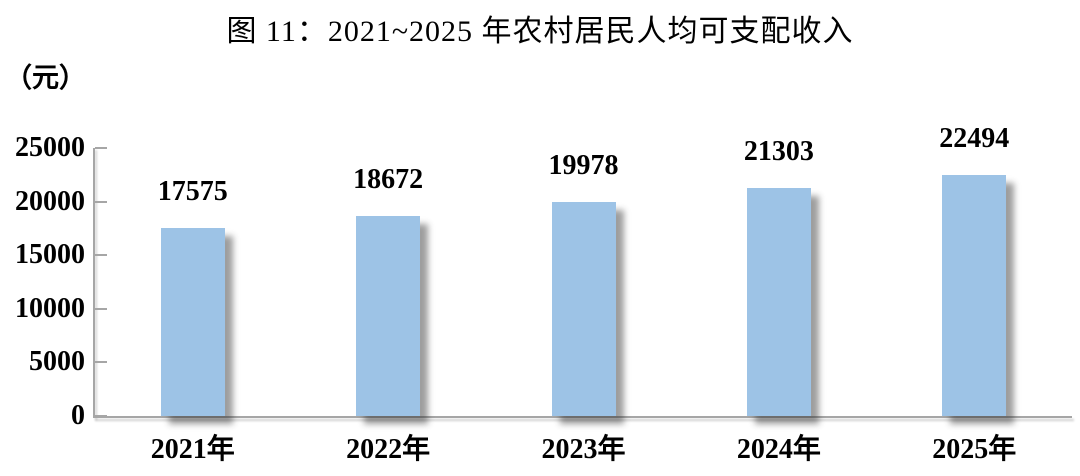 Image resolution: width=1080 pixels, height=476 pixels. What do you see at coordinates (778, 449) in the screenshot?
I see `x-axis-label: 2024年` at bounding box center [778, 449].